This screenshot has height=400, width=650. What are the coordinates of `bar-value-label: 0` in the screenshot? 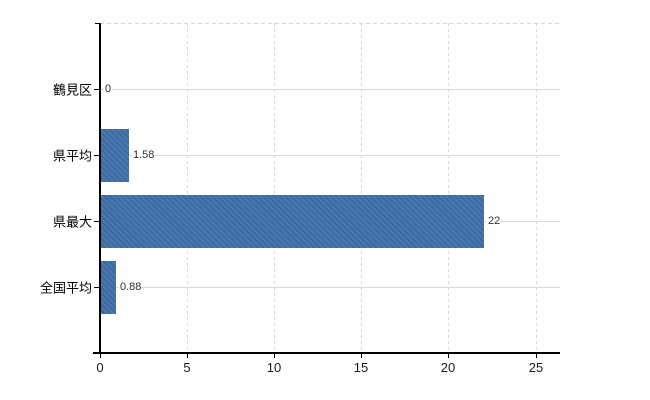 It's located at (108, 89).